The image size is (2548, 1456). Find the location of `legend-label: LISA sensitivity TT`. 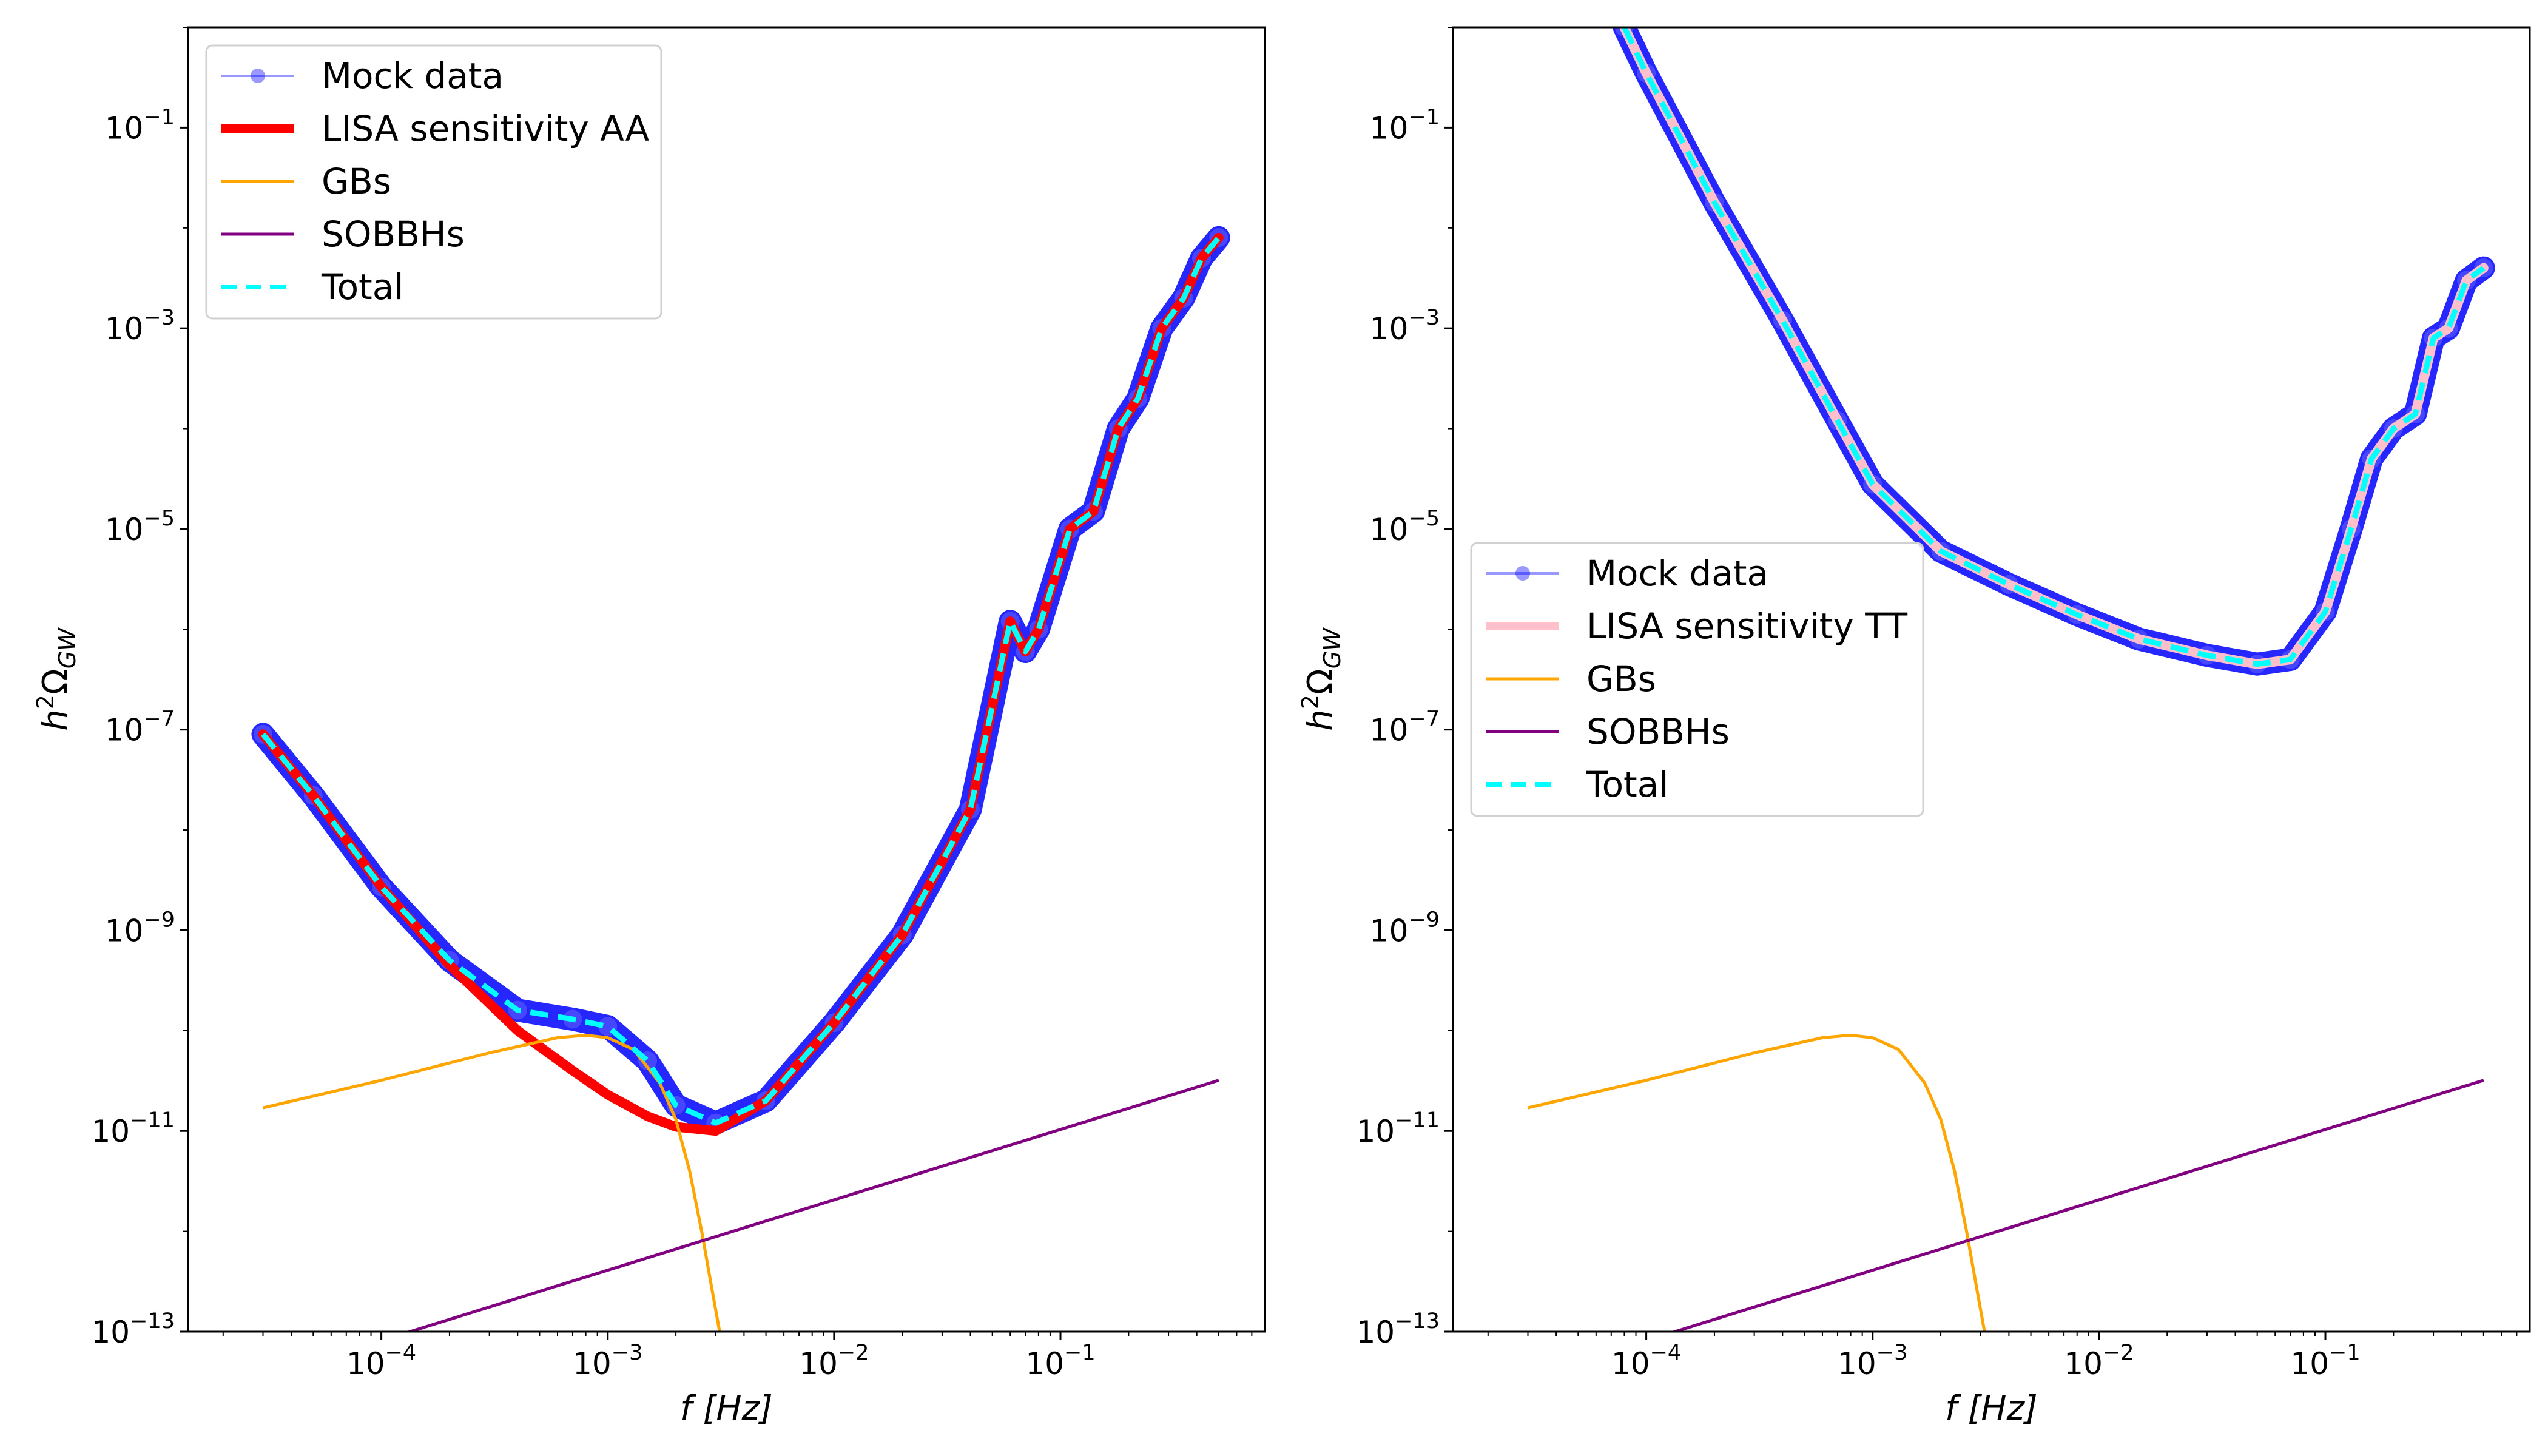

legend-label: LISA sensitivity TT is located at coordinates (1747, 626).